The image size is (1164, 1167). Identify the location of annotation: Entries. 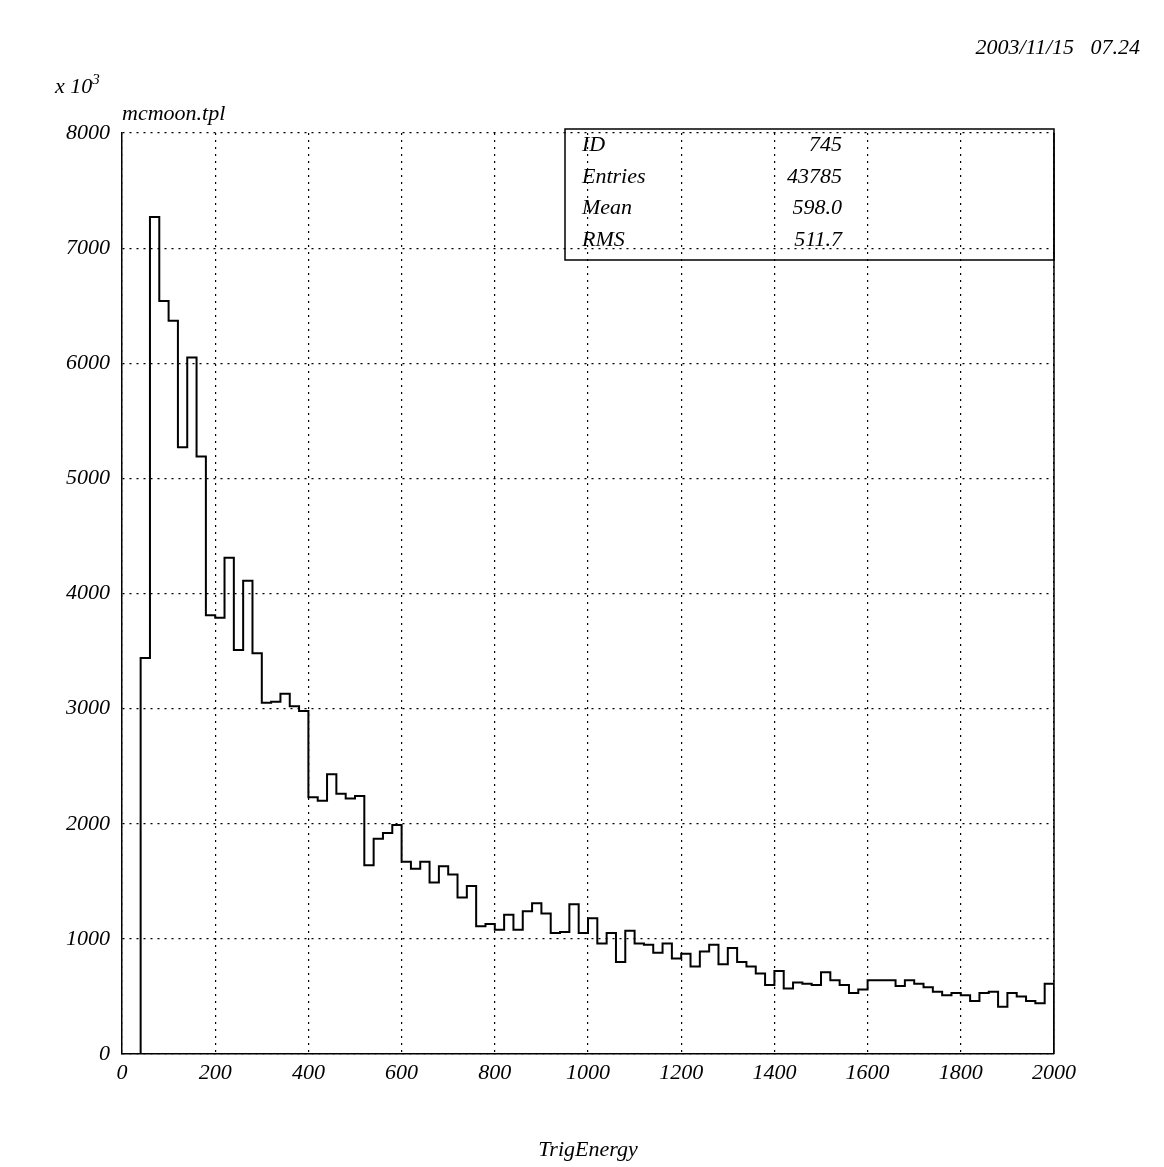
(613, 175).